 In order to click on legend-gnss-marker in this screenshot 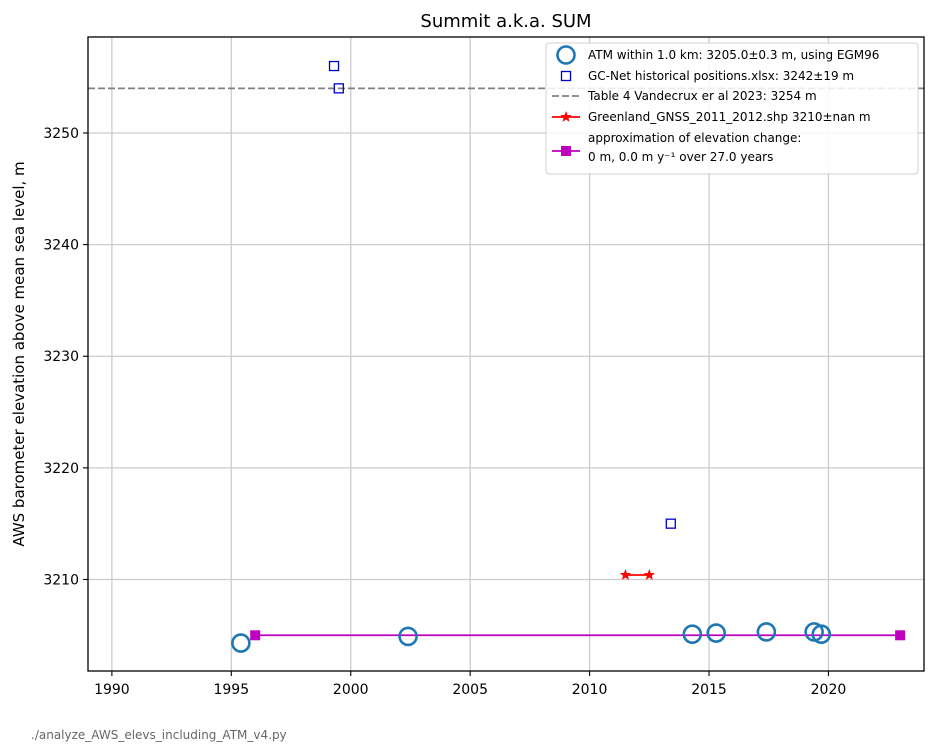, I will do `click(566, 116)`.